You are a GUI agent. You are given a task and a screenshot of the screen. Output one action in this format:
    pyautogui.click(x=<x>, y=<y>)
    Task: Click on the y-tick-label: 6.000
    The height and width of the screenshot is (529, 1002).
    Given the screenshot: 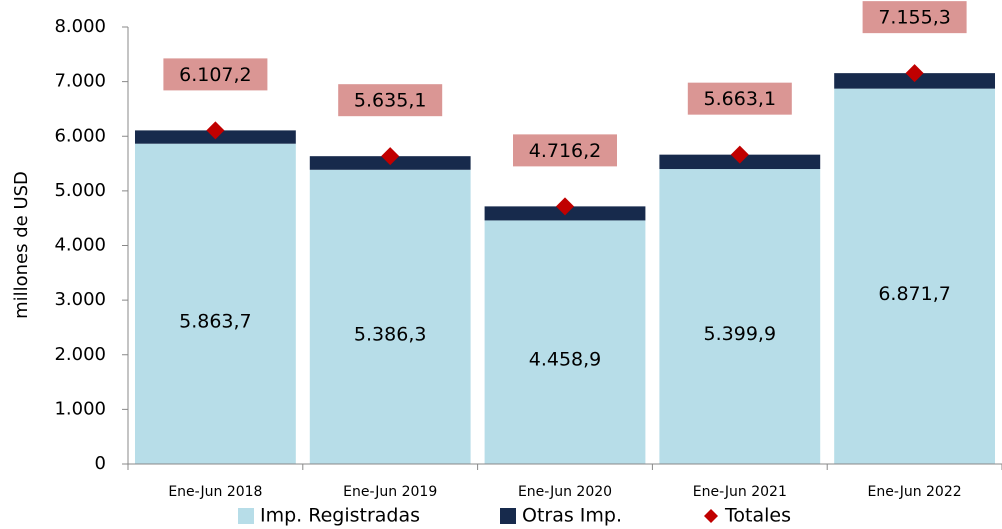 What is the action you would take?
    pyautogui.click(x=80, y=135)
    